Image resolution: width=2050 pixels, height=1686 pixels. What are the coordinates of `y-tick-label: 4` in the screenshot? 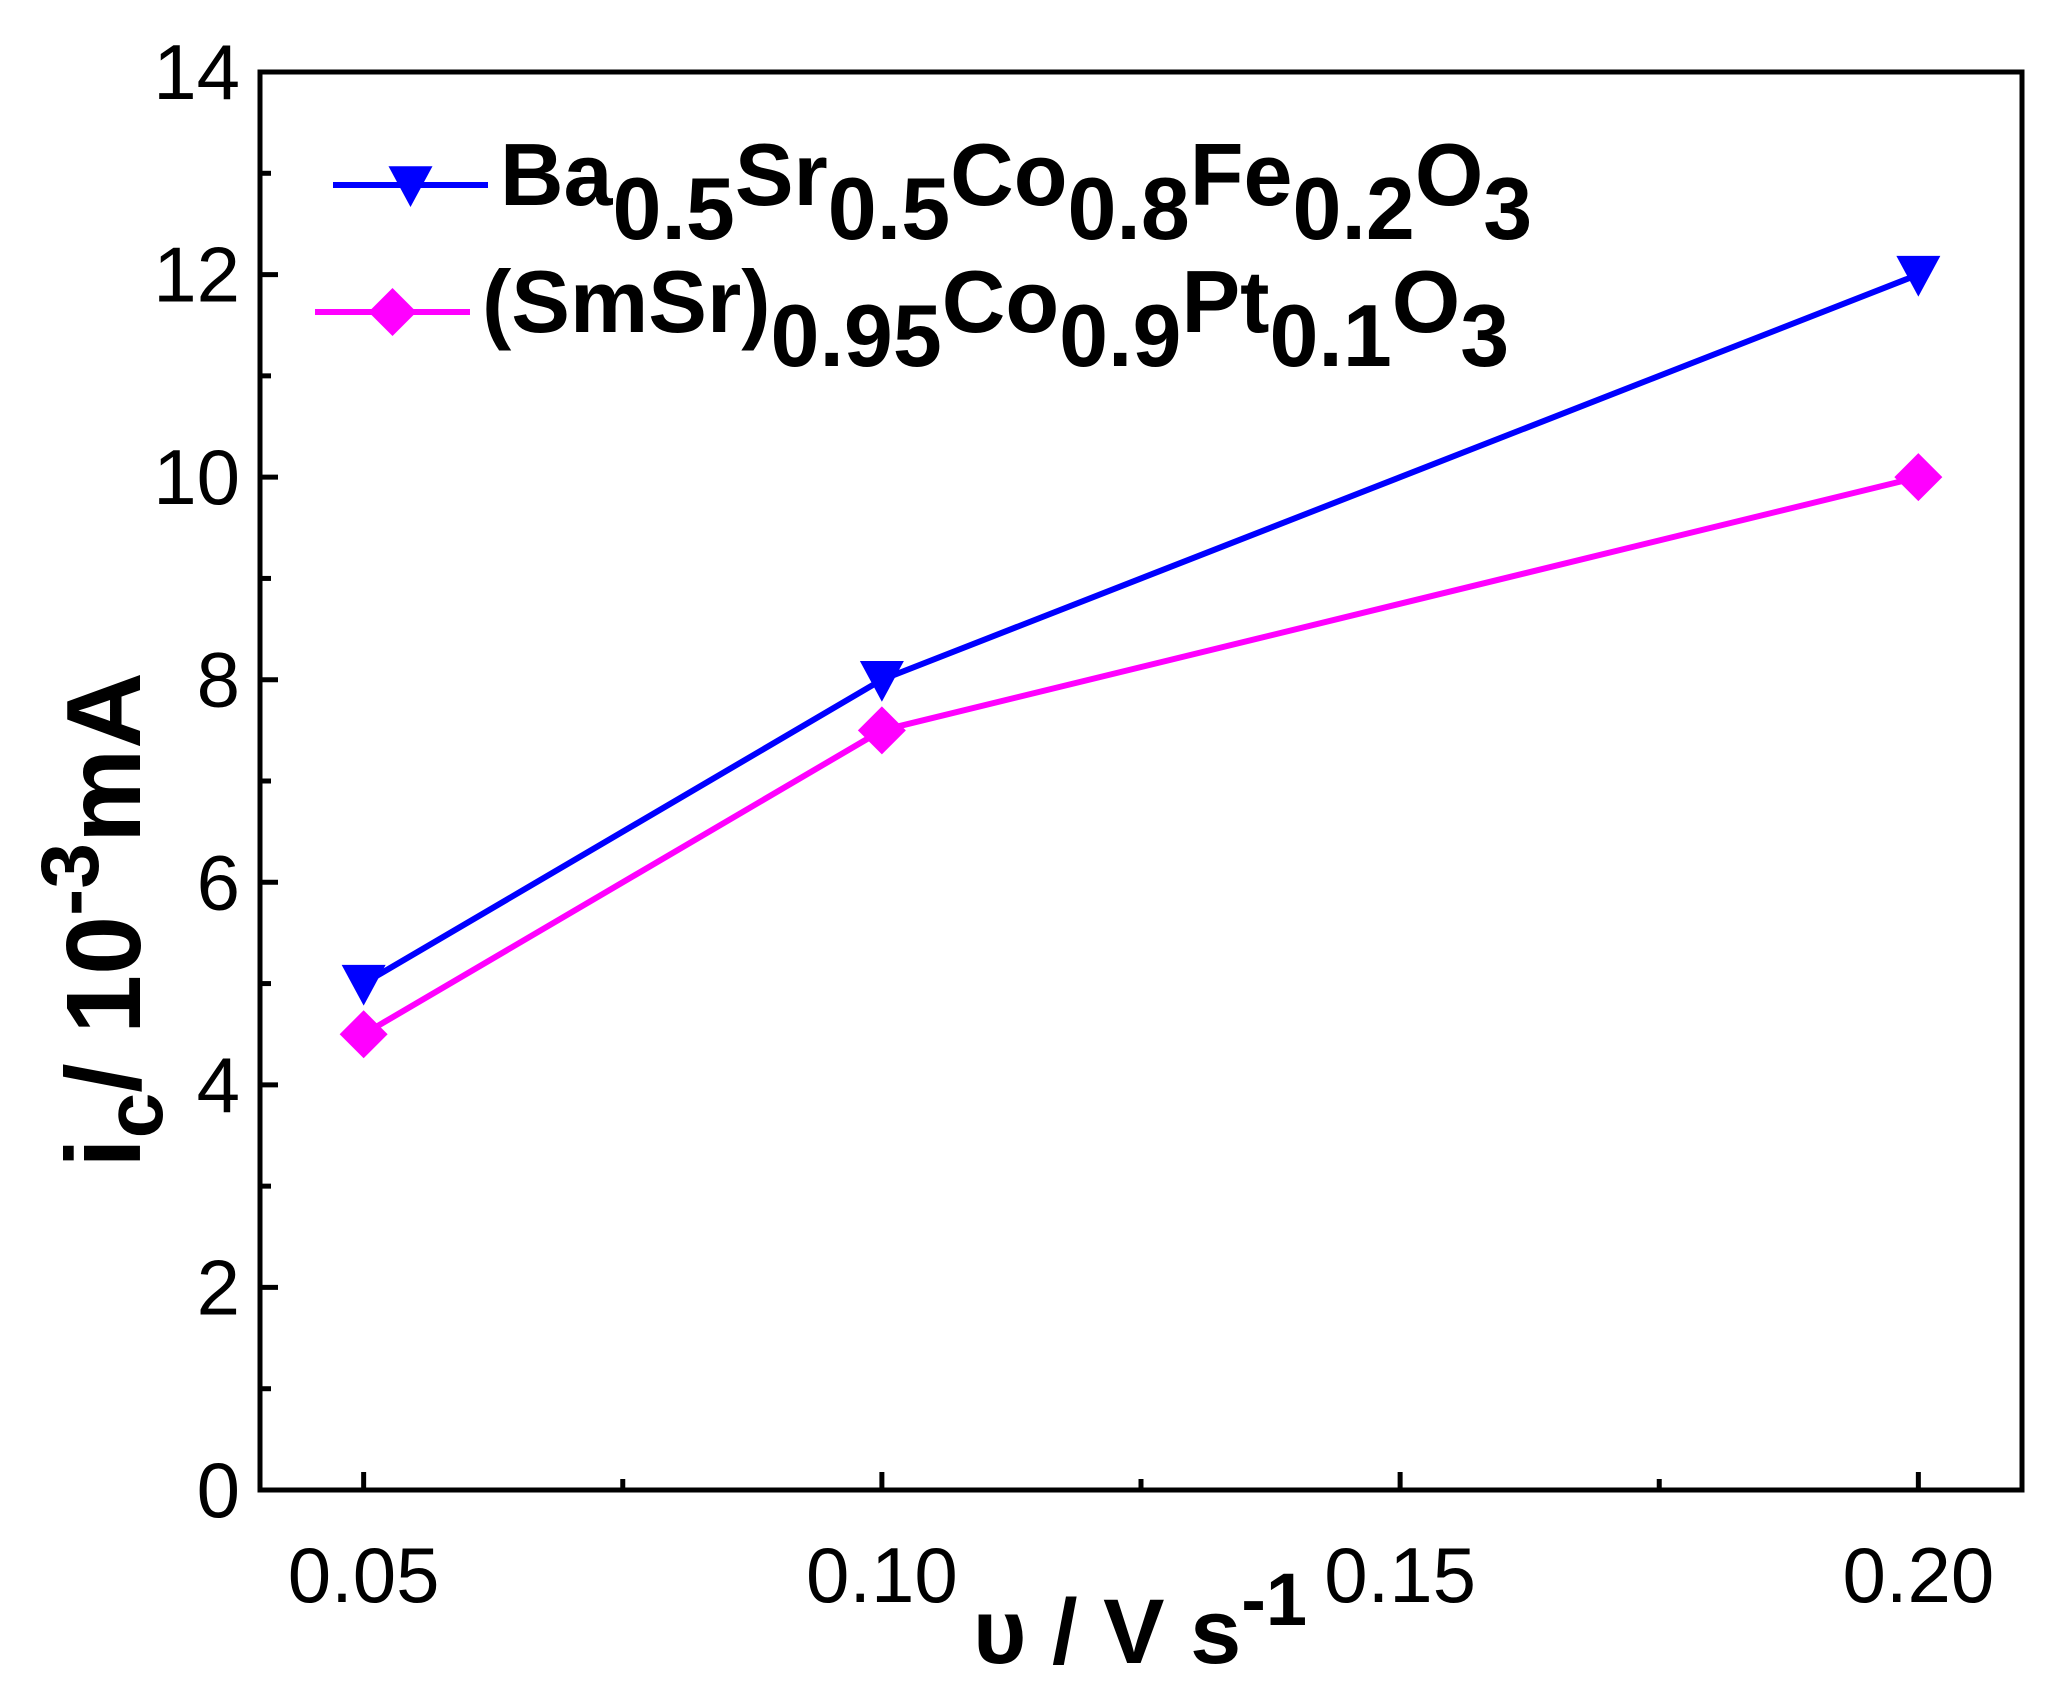 It's located at (218, 1085).